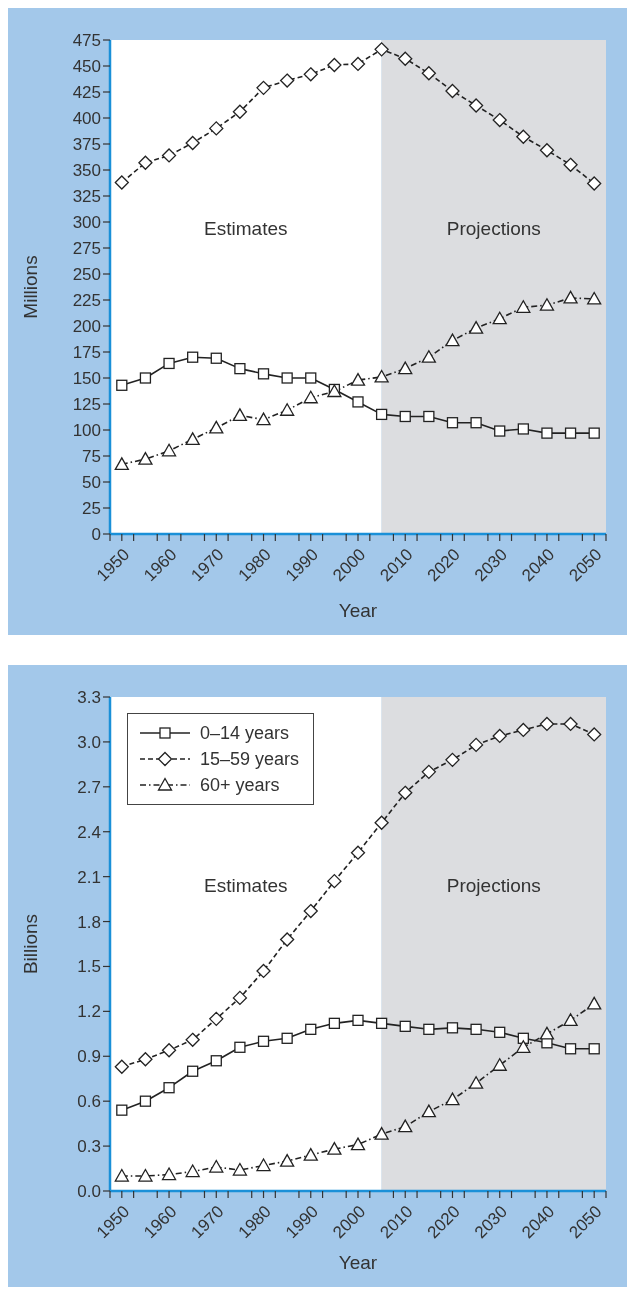  I want to click on y-tick-label: 100, so click(86, 431).